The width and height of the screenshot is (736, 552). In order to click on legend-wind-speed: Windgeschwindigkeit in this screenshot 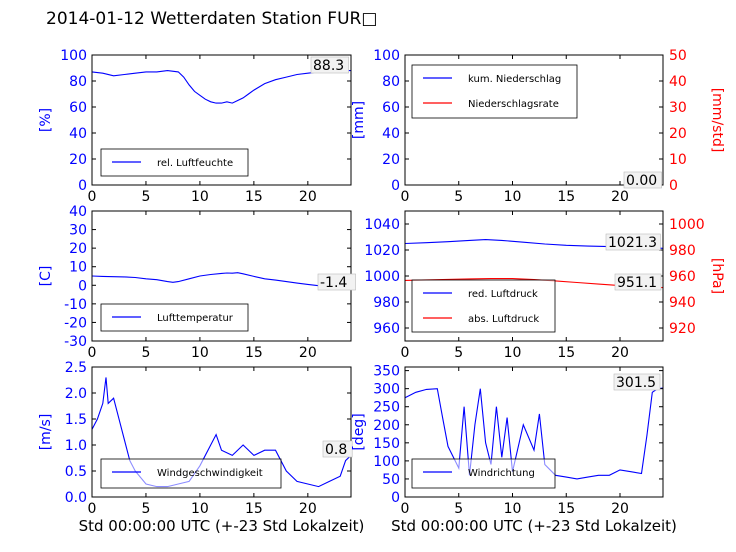, I will do `click(191, 473)`.